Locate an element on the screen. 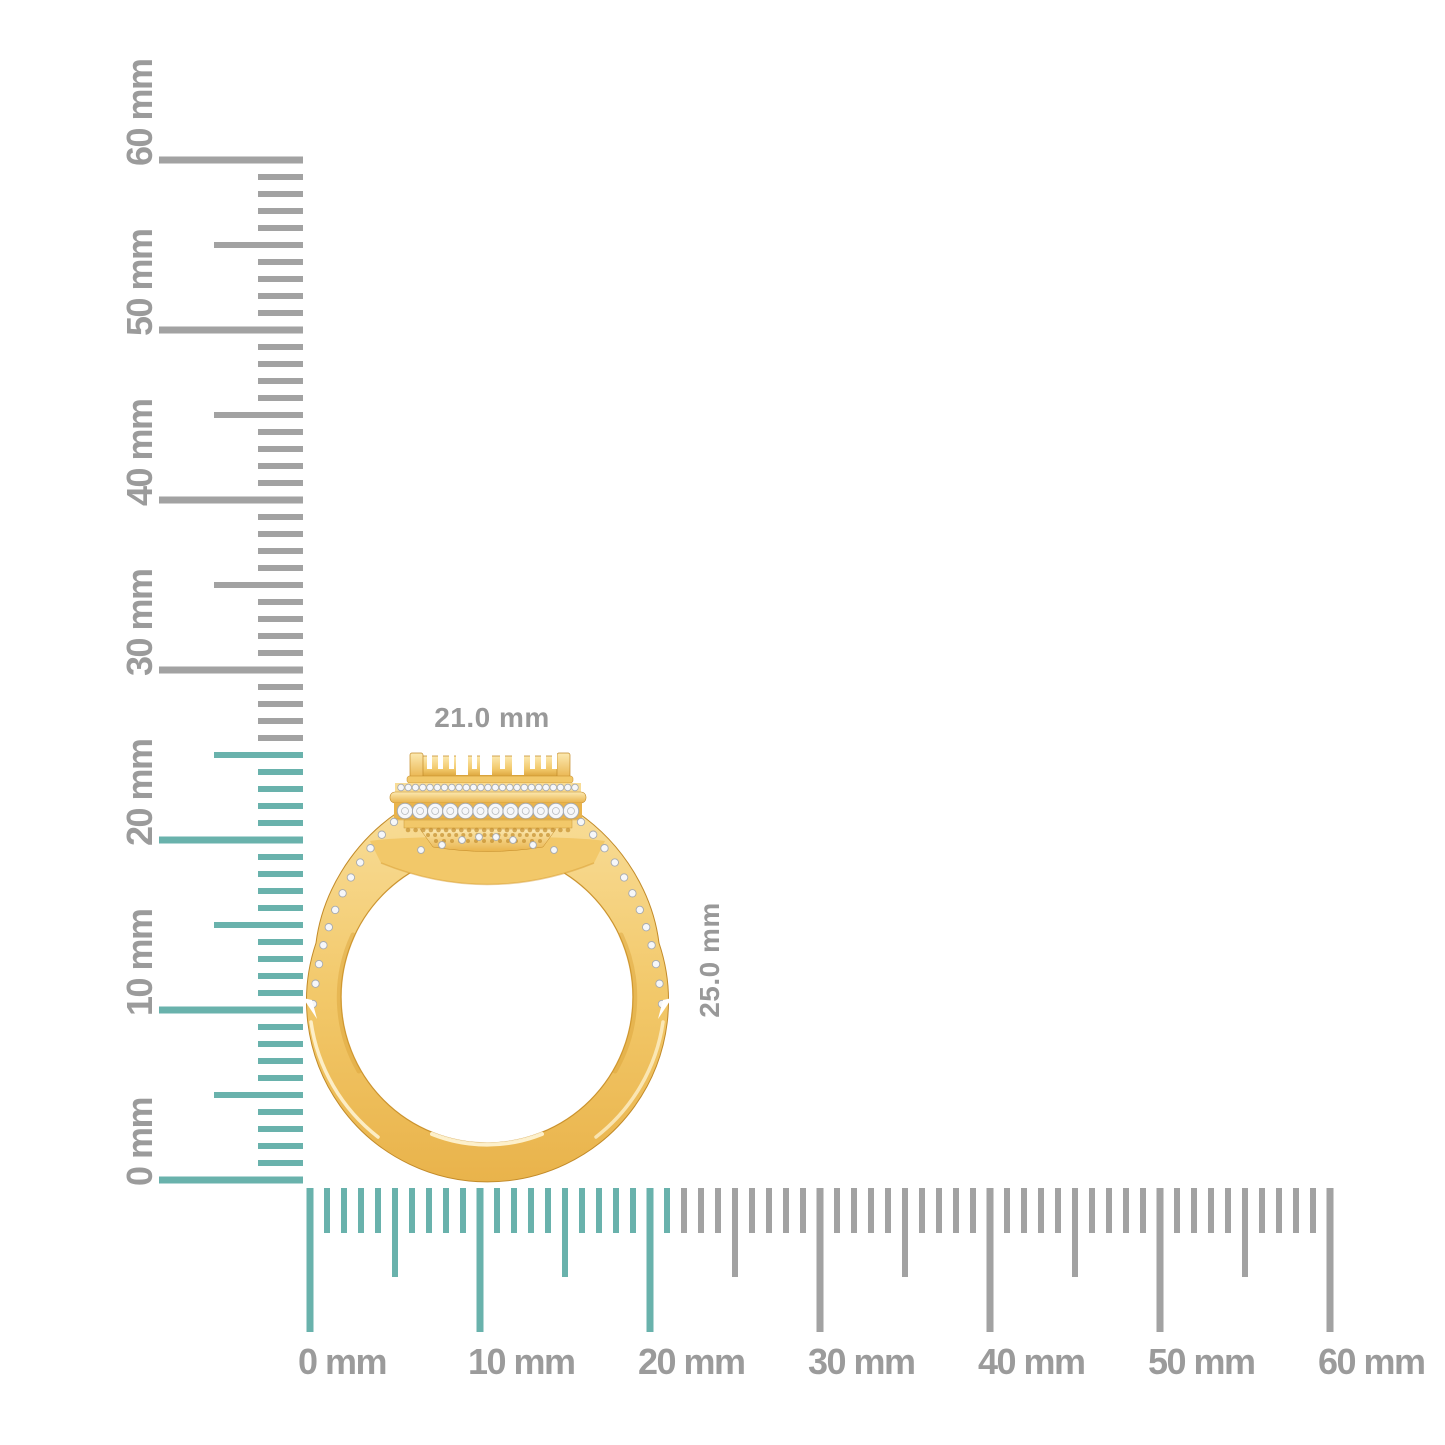 The height and width of the screenshot is (1445, 1445). h-ruler-label: 10 mm is located at coordinates (521, 1361).